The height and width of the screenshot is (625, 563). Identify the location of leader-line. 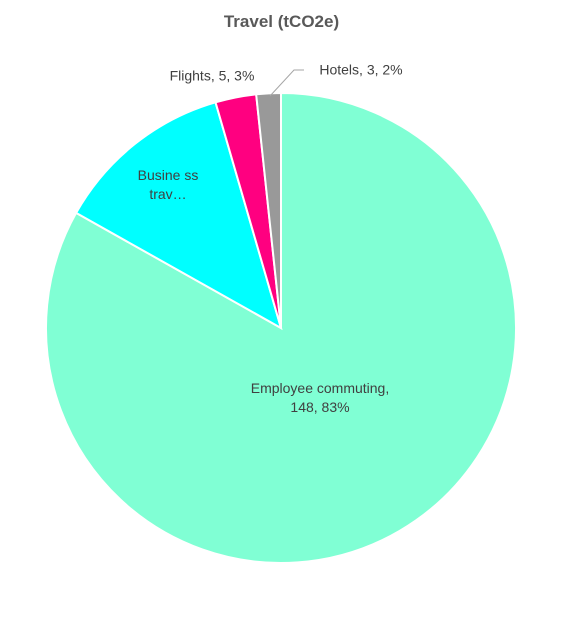
(286, 83).